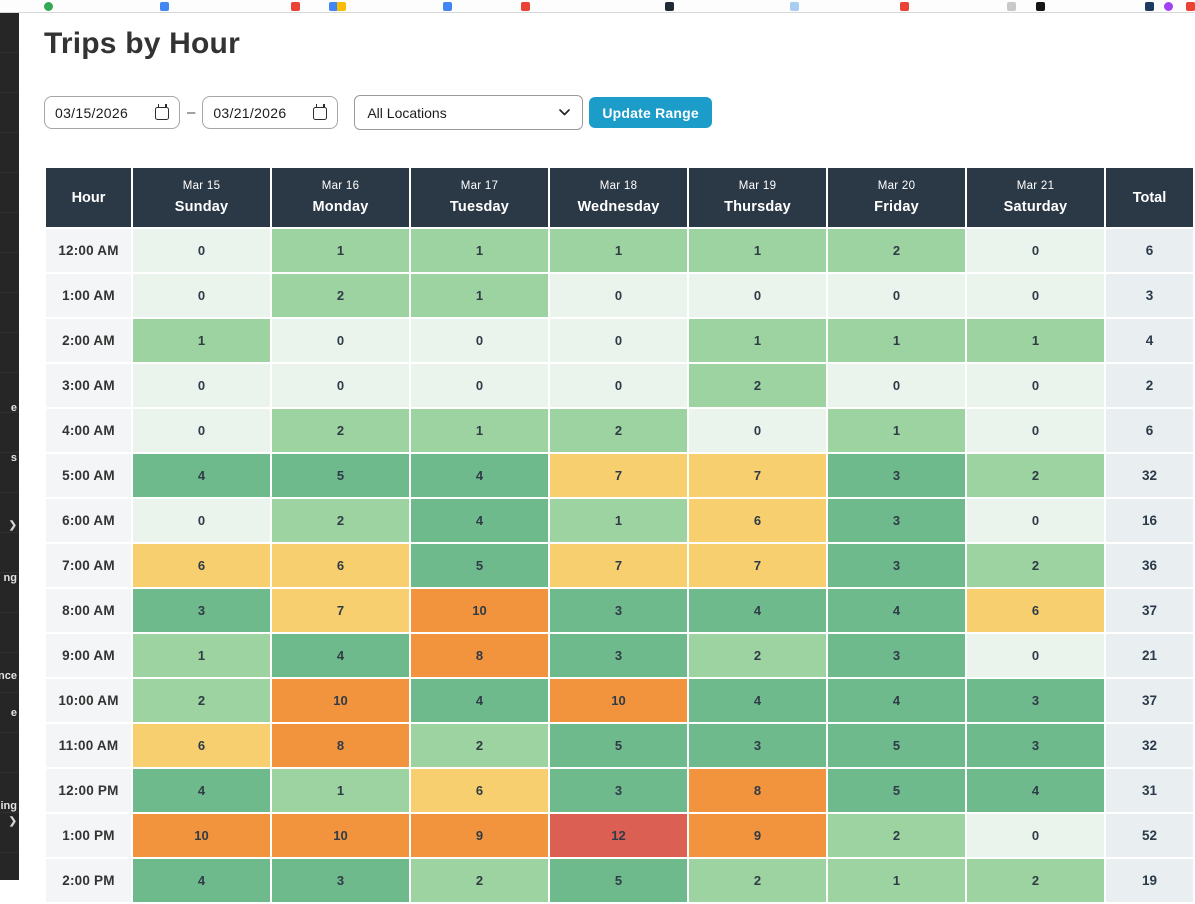 This screenshot has width=1195, height=904. What do you see at coordinates (88, 385) in the screenshot?
I see `row-hour-label: 3:00 AM` at bounding box center [88, 385].